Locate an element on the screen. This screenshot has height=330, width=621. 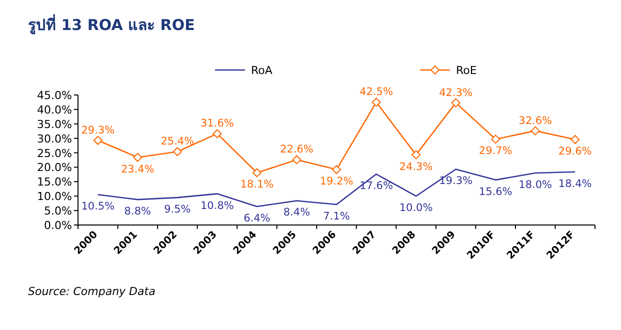
data-label: 8.4% is located at coordinates (296, 212).